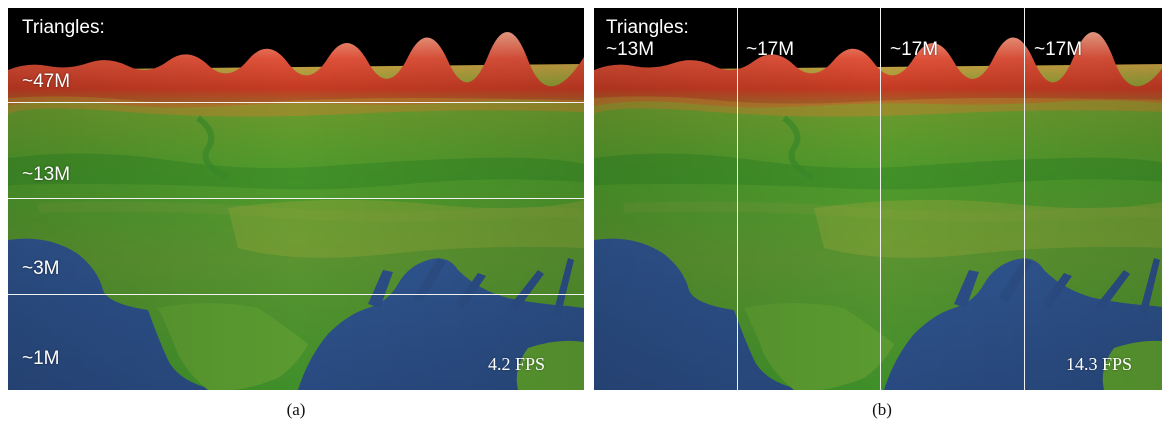 This screenshot has width=1162, height=426. I want to click on band-label: ~13M, so click(46, 174).